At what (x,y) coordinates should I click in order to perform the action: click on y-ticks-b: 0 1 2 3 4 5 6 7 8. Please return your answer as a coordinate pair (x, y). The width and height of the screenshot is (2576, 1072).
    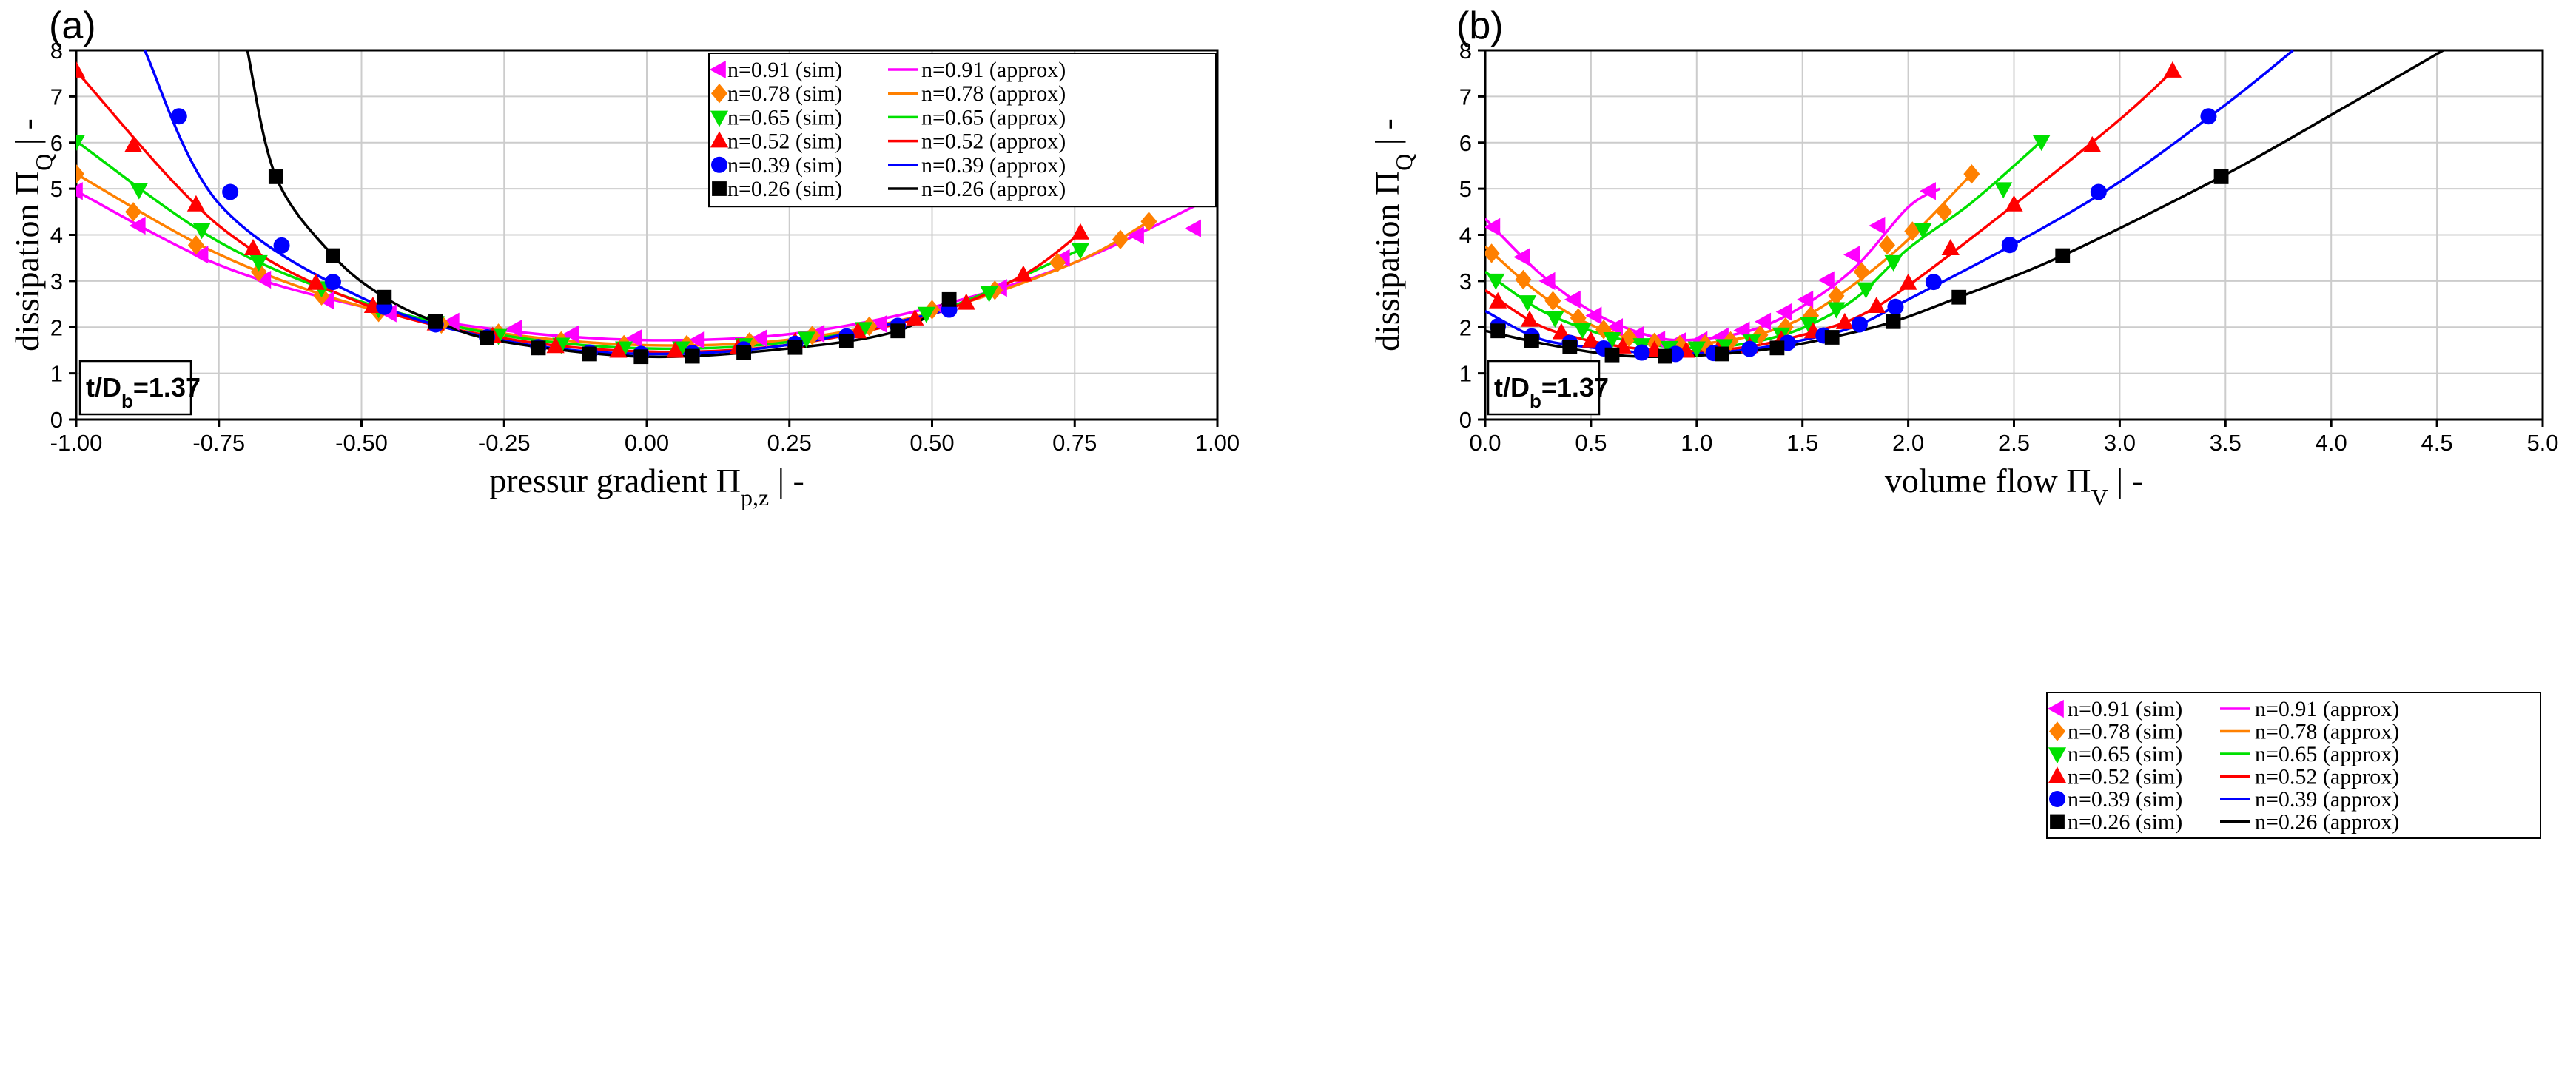
    Looking at the image, I should click on (1472, 235).